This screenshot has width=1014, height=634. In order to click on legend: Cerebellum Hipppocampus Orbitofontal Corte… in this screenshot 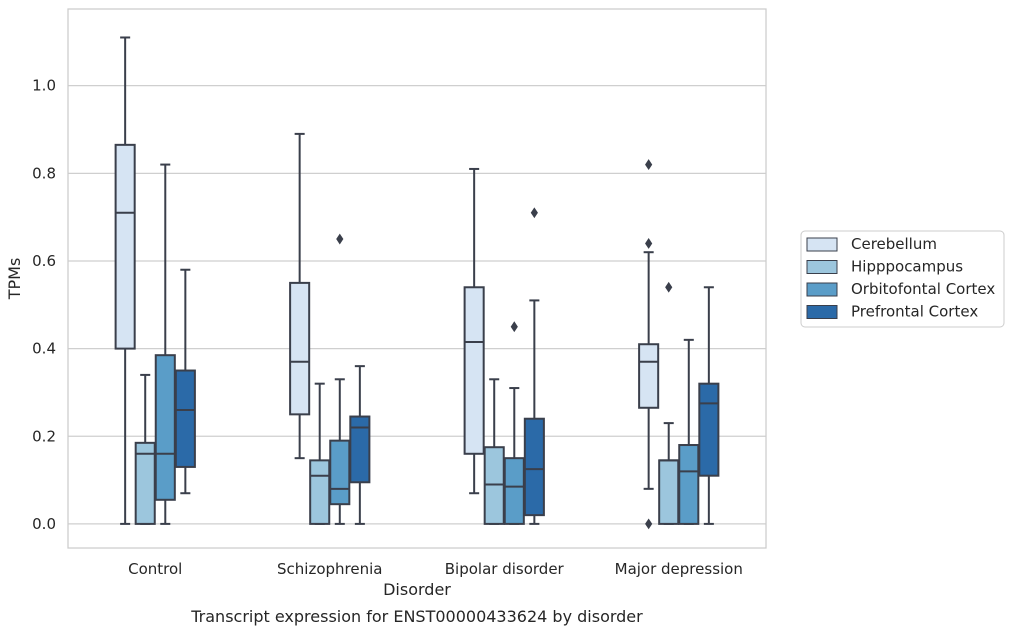, I will do `click(902, 279)`.